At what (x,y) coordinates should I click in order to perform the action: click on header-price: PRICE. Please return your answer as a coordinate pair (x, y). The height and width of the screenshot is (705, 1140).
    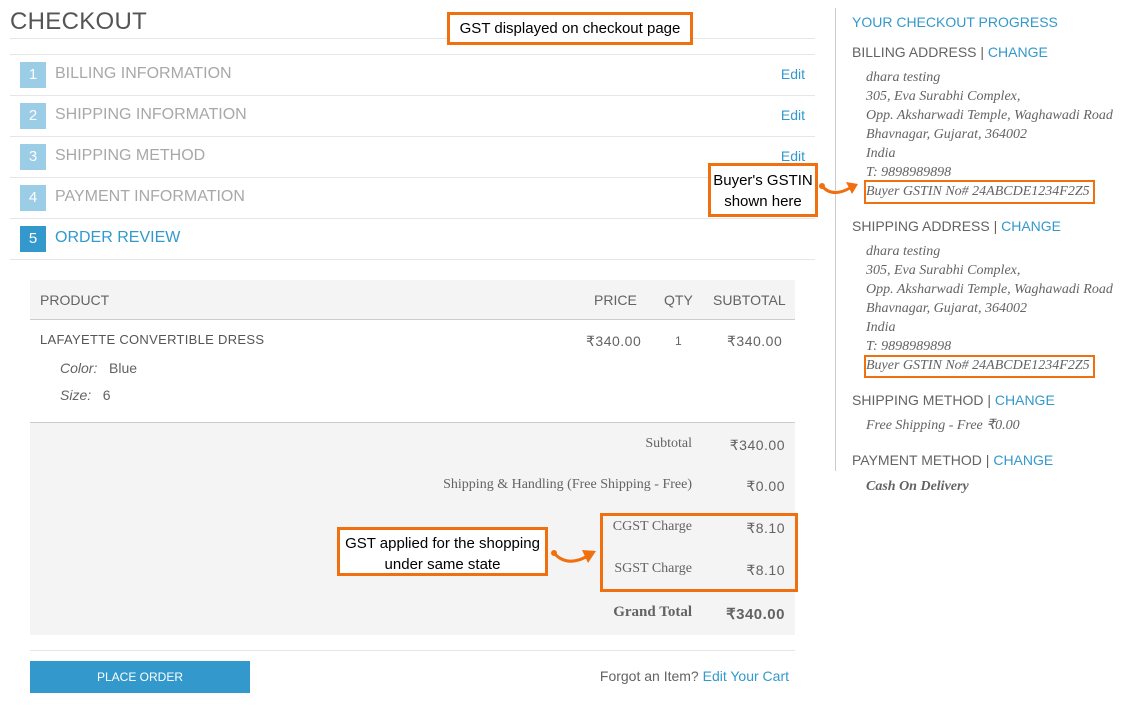
    Looking at the image, I should click on (615, 300).